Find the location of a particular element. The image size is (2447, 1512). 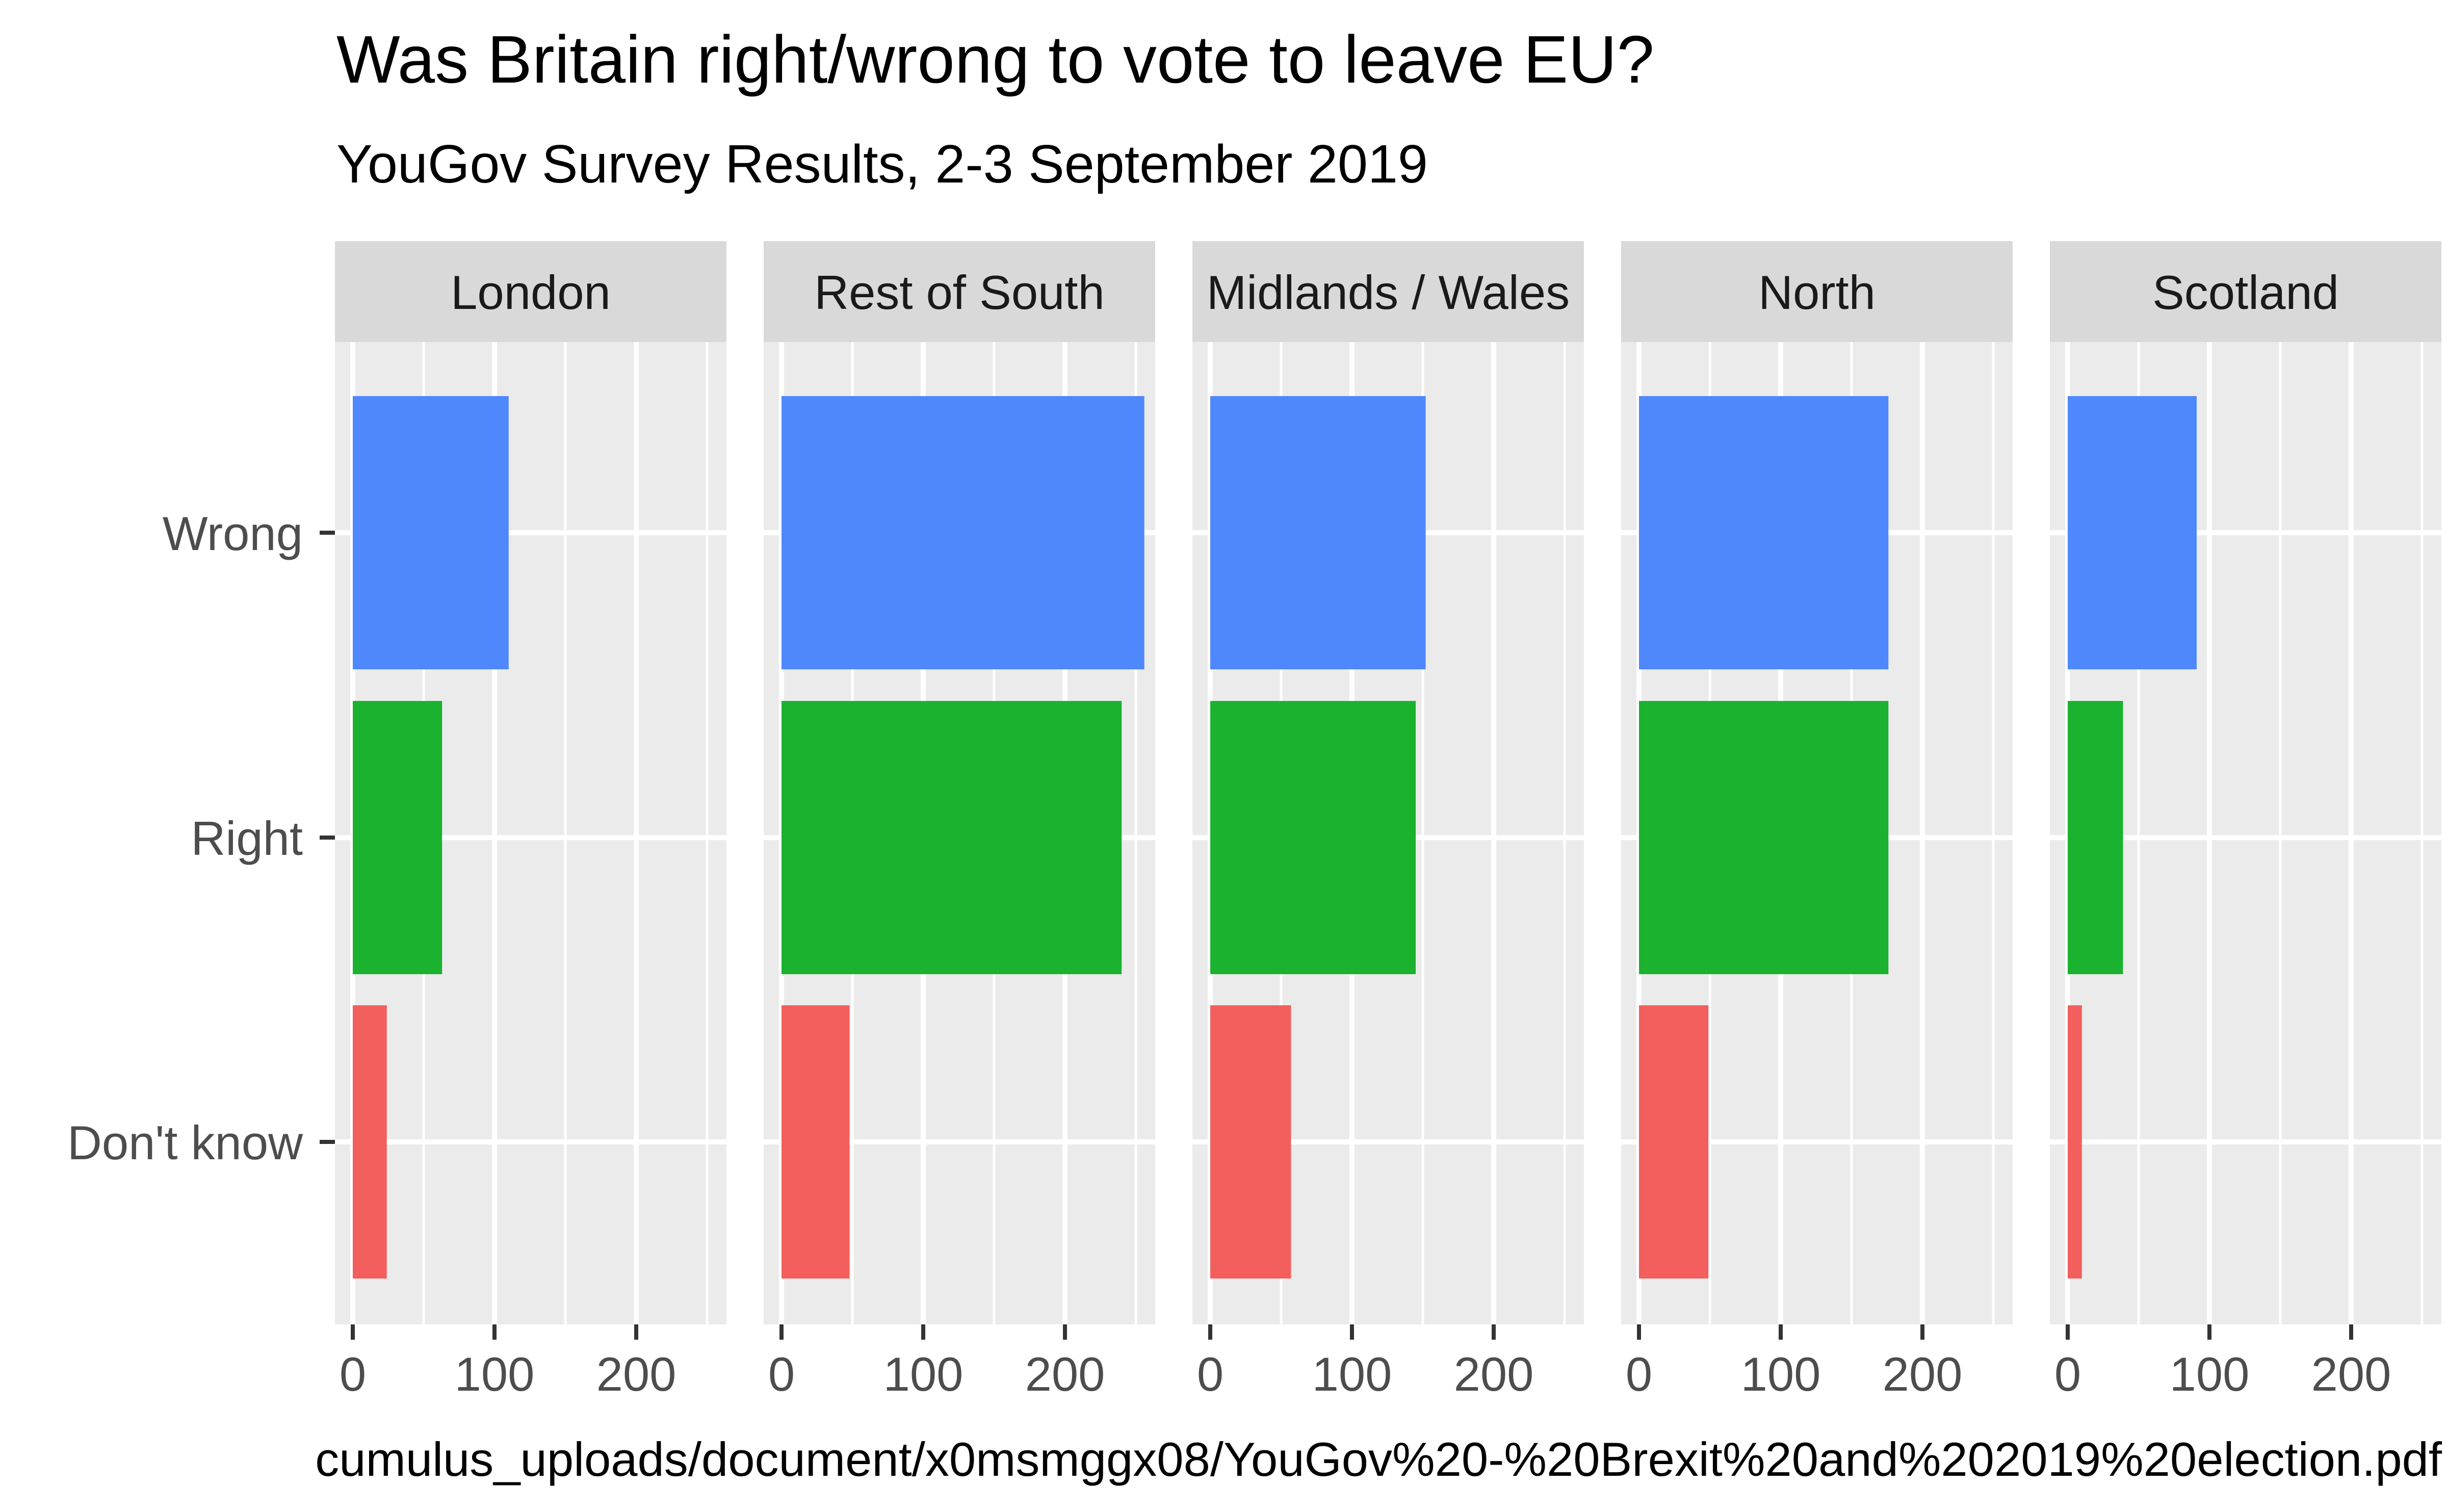

facet-strip-label: Midlands / Wales is located at coordinates (1388, 292).